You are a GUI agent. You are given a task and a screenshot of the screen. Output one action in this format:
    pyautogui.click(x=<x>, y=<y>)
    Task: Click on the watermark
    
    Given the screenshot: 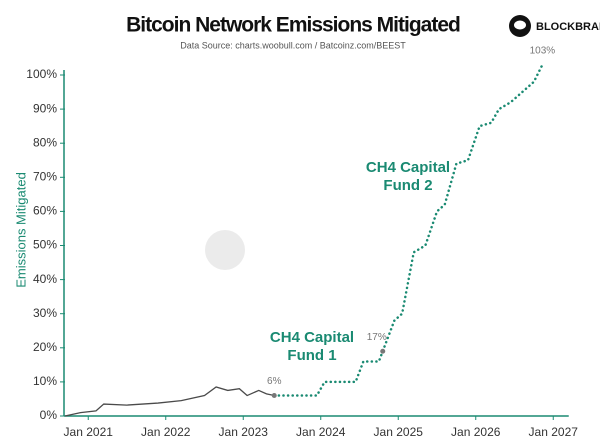 What is the action you would take?
    pyautogui.click(x=225, y=250)
    